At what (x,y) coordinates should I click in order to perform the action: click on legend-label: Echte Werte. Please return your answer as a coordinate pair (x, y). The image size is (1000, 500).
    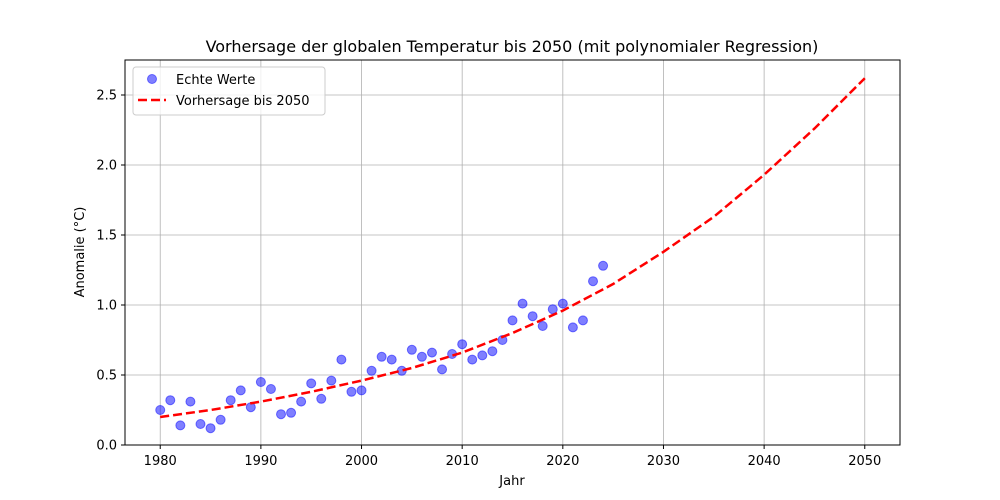
    Looking at the image, I should click on (215, 80).